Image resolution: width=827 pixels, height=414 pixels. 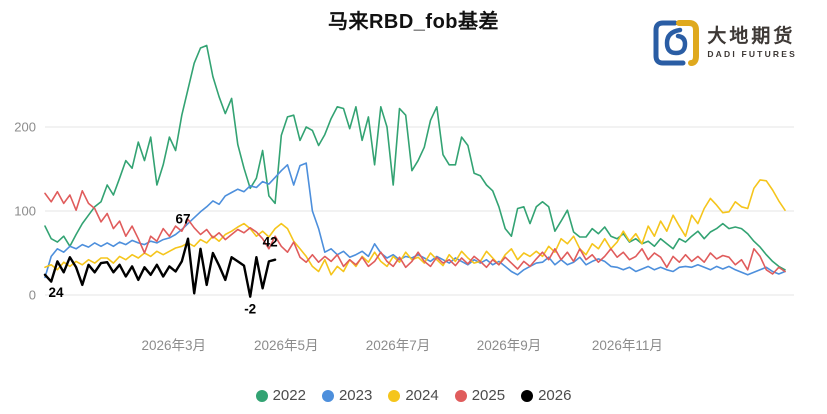 I want to click on legend-label-2022: 2022, so click(x=289, y=395).